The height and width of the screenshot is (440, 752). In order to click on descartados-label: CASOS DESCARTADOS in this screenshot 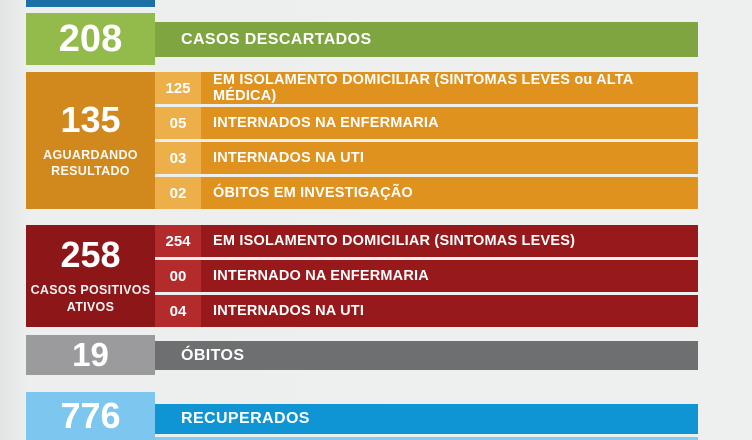, I will do `click(276, 39)`.